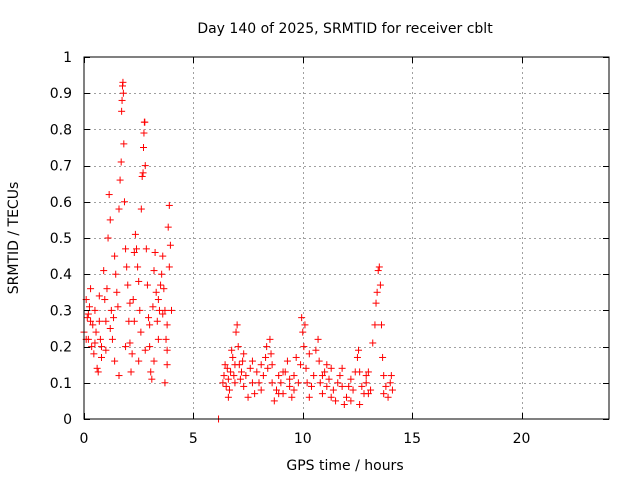  What do you see at coordinates (61, 384) in the screenshot?
I see `y-tick-label: 0.1` at bounding box center [61, 384].